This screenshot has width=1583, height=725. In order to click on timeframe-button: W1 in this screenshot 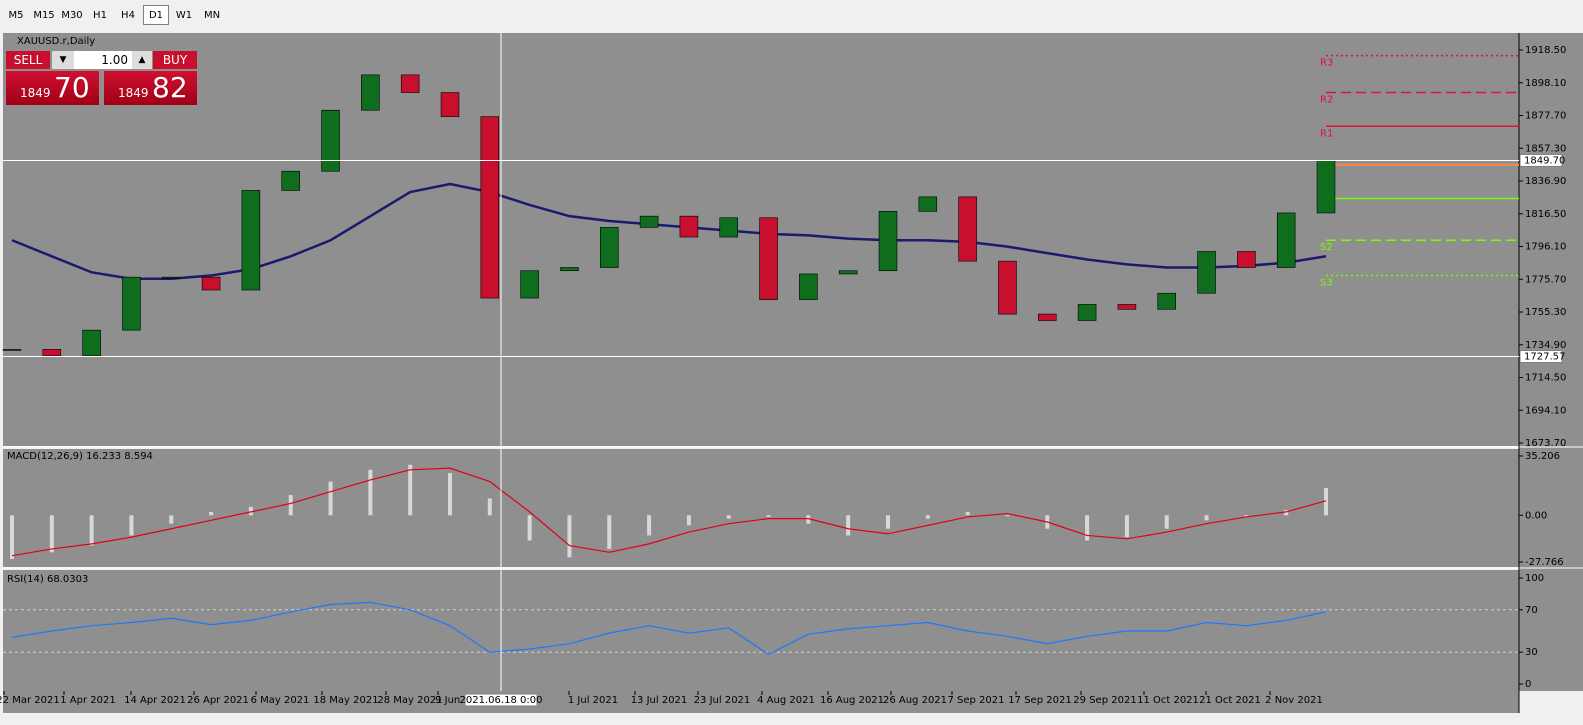, I will do `click(184, 15)`.